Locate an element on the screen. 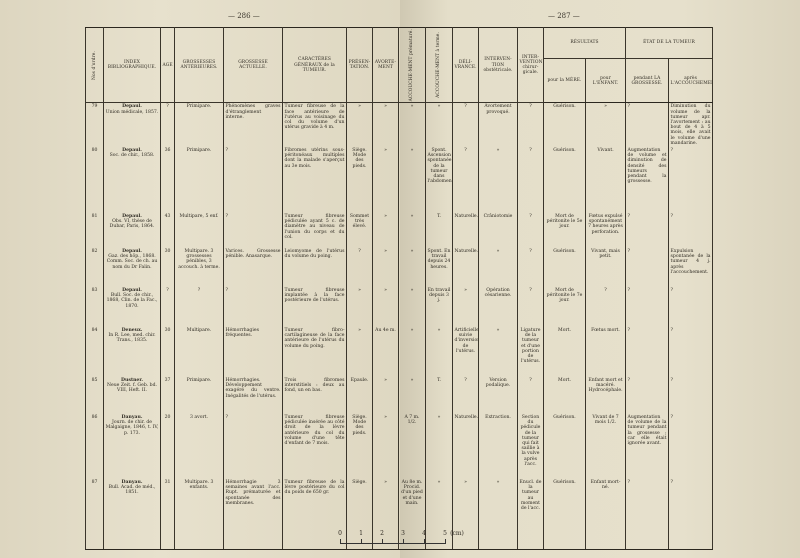 This screenshot has width=800, height=558. table-cell: Epaule. is located at coordinates (359, 396).